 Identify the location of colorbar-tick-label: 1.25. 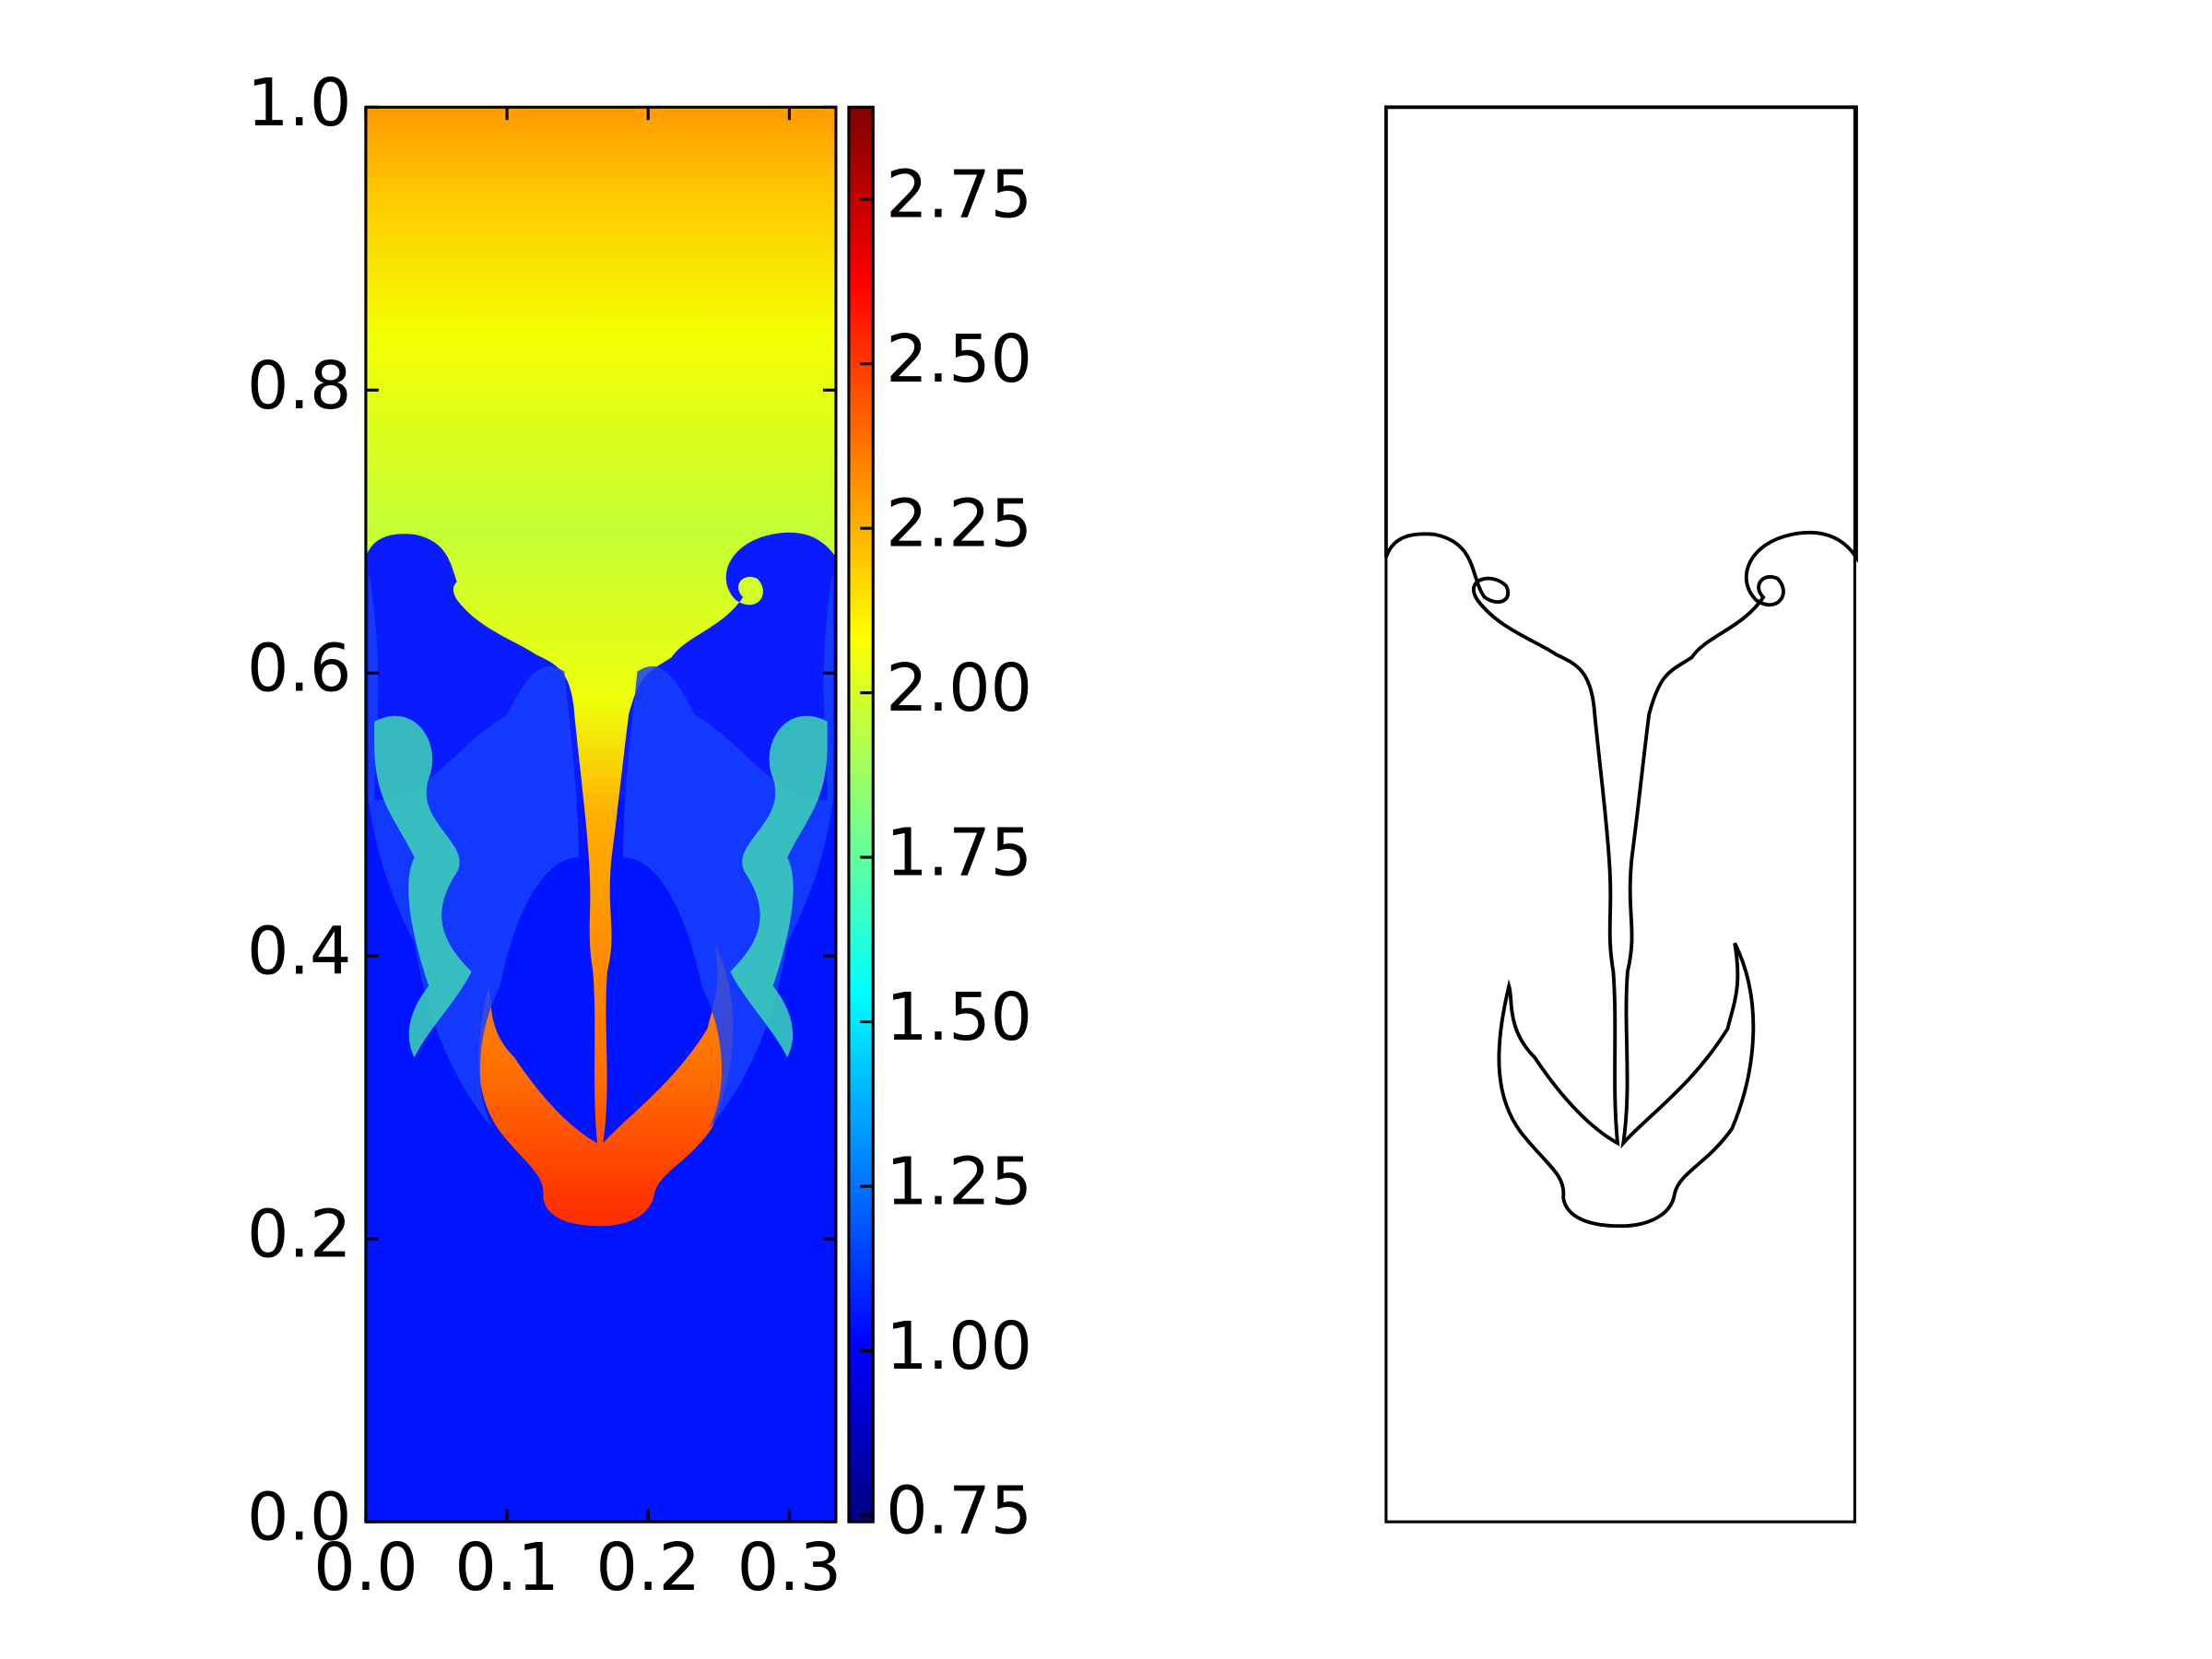
(959, 1182).